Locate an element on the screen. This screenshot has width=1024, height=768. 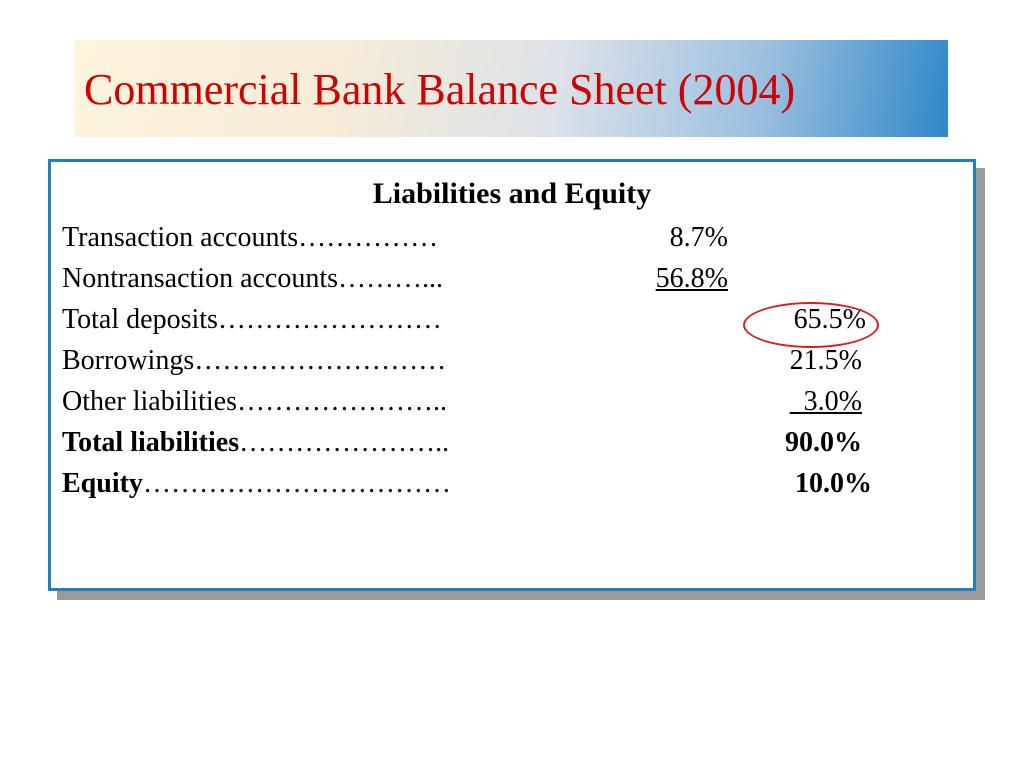
panel-heading: Liabilities and Equity is located at coordinates (512, 193).